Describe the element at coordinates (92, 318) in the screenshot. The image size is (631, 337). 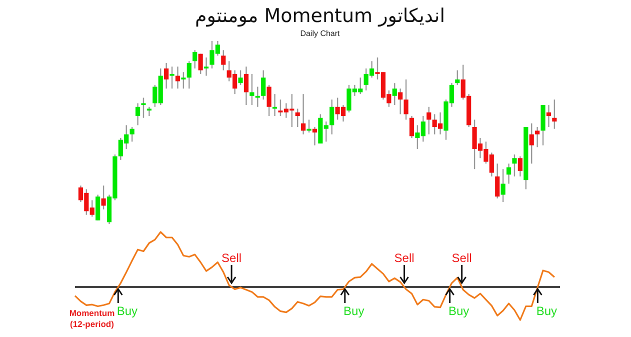
I see `annotation: Momentum (12-period)` at that location.